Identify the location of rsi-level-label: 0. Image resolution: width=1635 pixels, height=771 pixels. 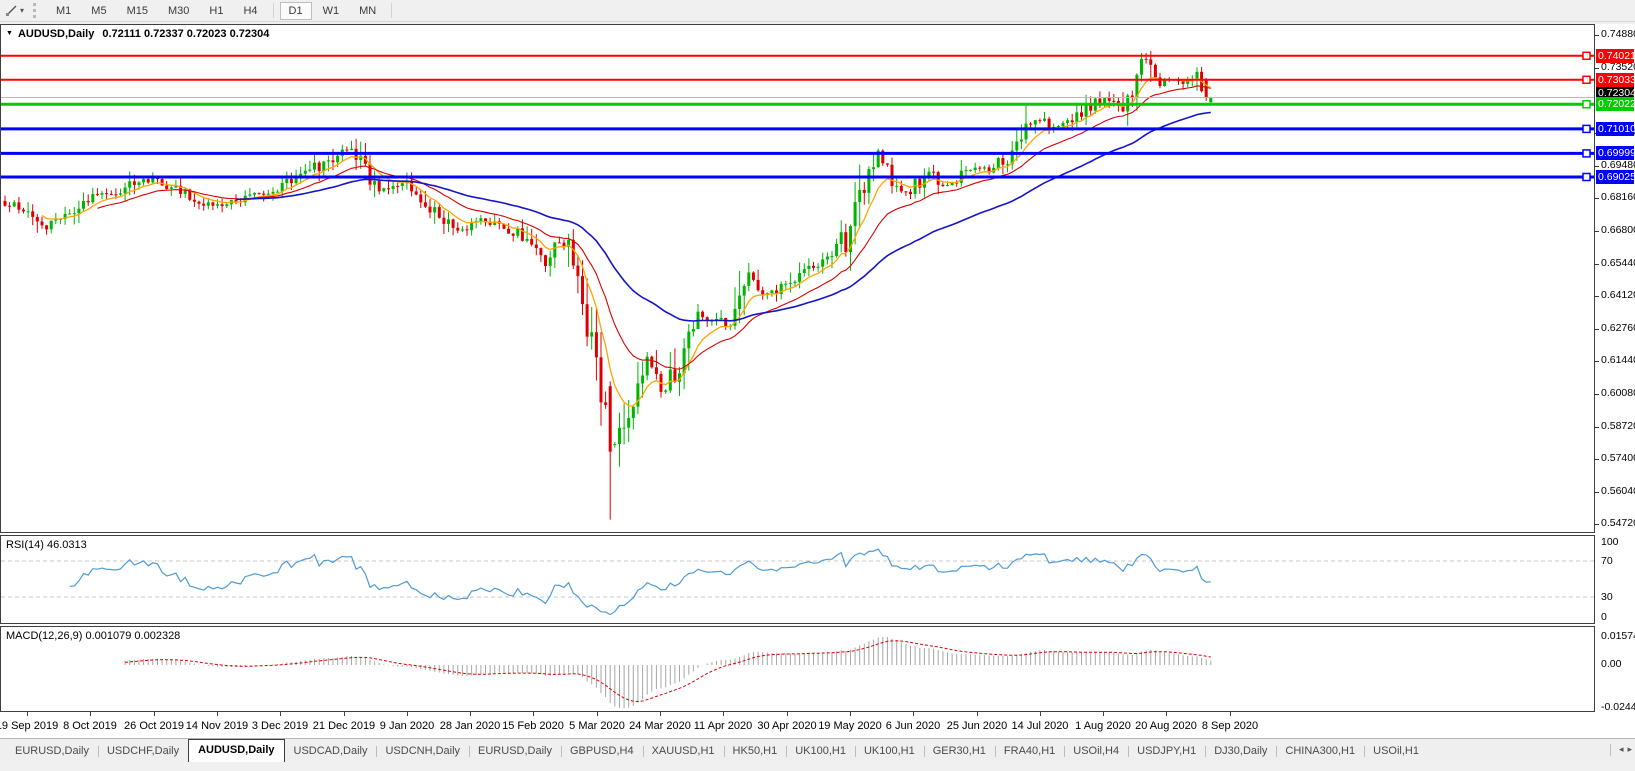
(1604, 617).